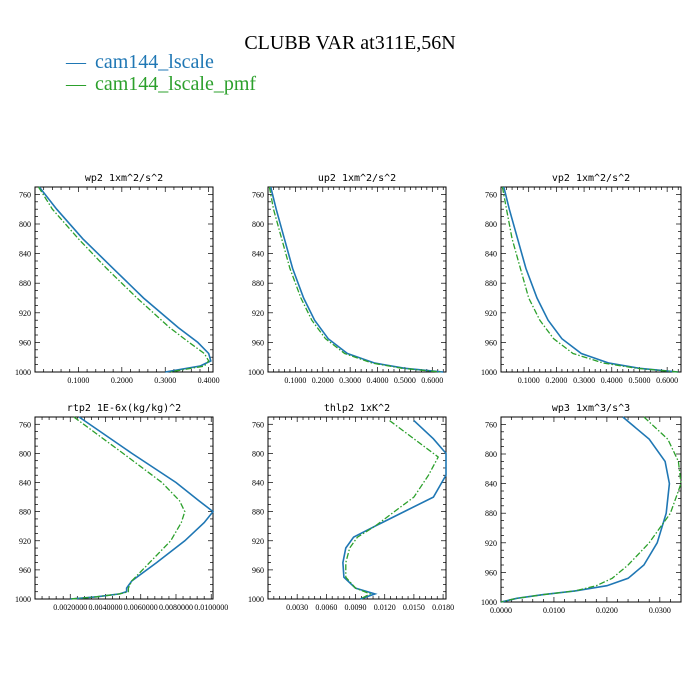 The height and width of the screenshot is (700, 700). Describe the element at coordinates (141, 607) in the screenshot. I see `x-tick-label: 0.0060000` at that location.